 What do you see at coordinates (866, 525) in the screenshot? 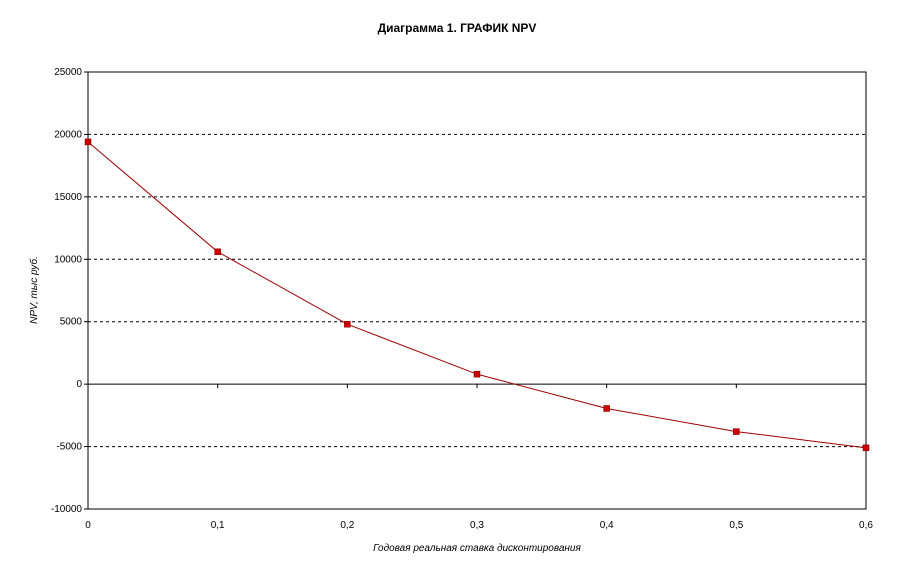
I see `x-tick-label: 0,6` at bounding box center [866, 525].